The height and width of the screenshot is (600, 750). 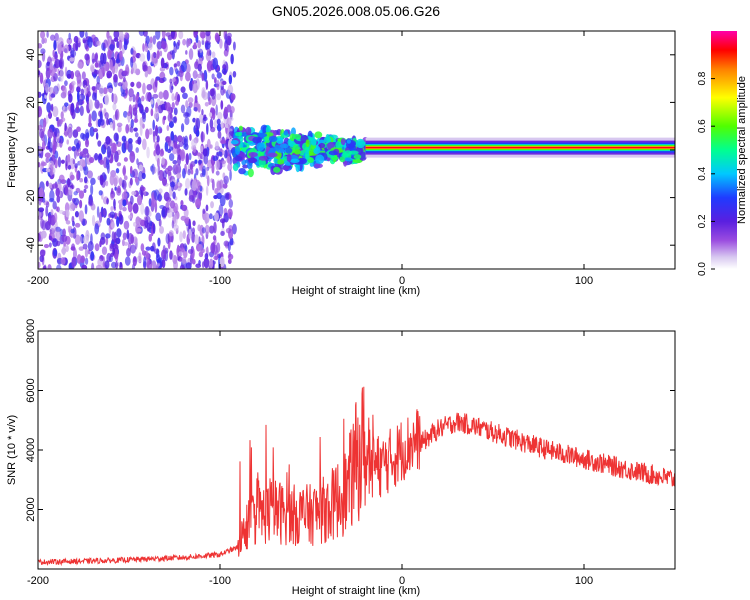 What do you see at coordinates (584, 281) in the screenshot?
I see `x-tick-label: 100` at bounding box center [584, 281].